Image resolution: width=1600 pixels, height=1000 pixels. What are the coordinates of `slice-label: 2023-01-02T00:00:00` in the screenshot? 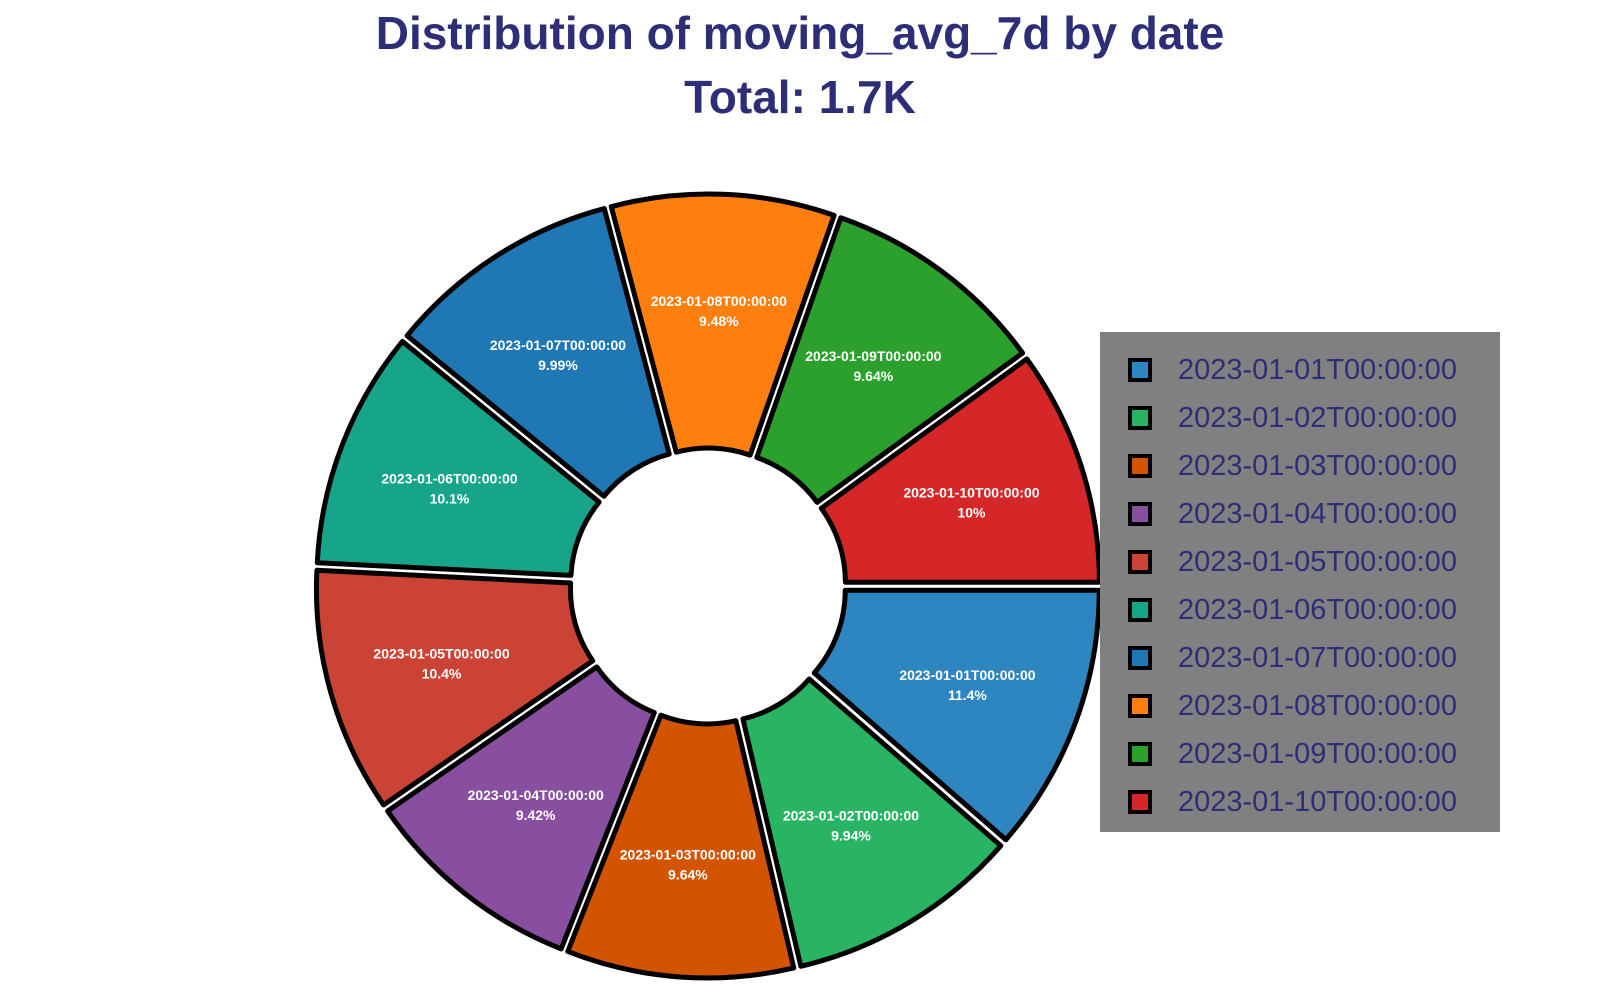 It's located at (851, 815).